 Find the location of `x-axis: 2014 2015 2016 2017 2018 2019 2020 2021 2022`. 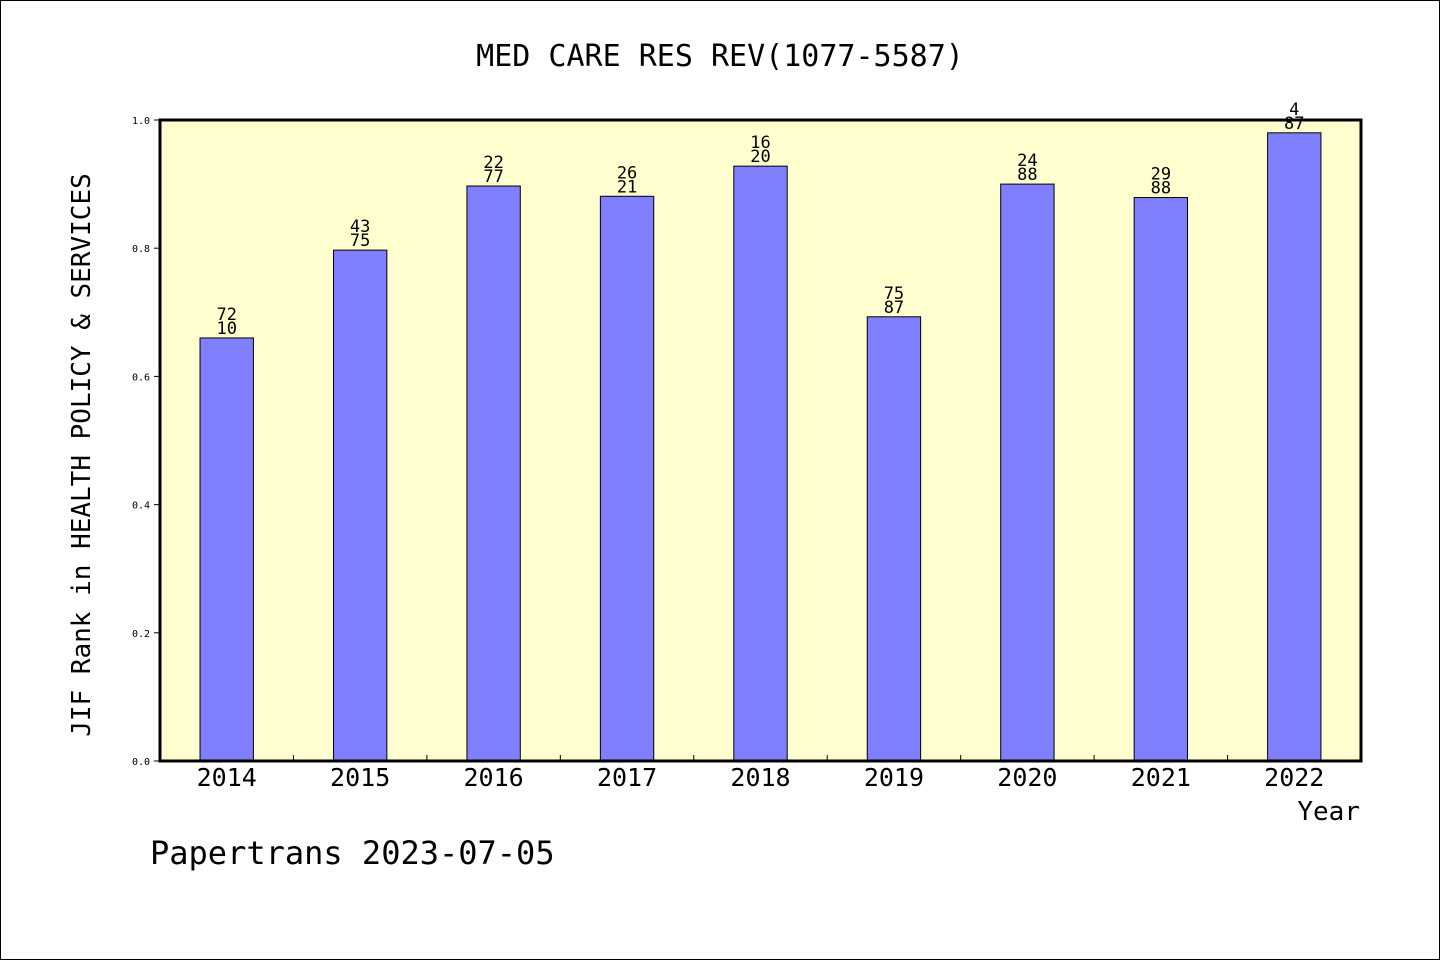

x-axis: 2014 2015 2016 2017 2018 2019 2020 2021 2022 is located at coordinates (760, 773).